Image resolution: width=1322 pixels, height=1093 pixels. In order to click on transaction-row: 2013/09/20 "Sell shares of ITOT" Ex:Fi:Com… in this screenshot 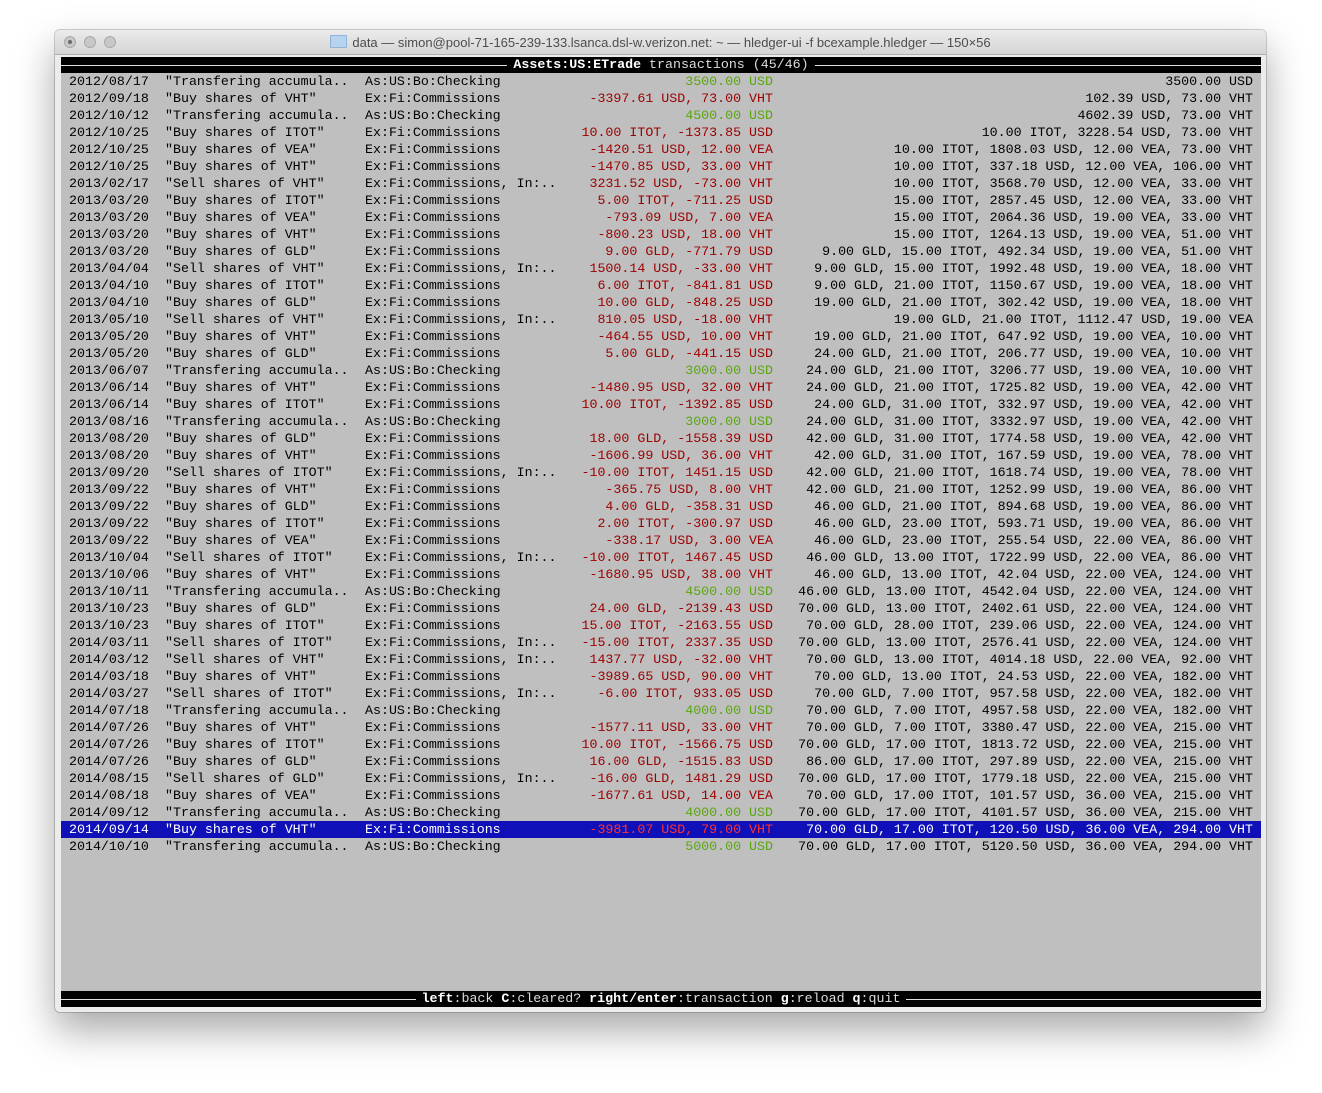, I will do `click(661, 472)`.